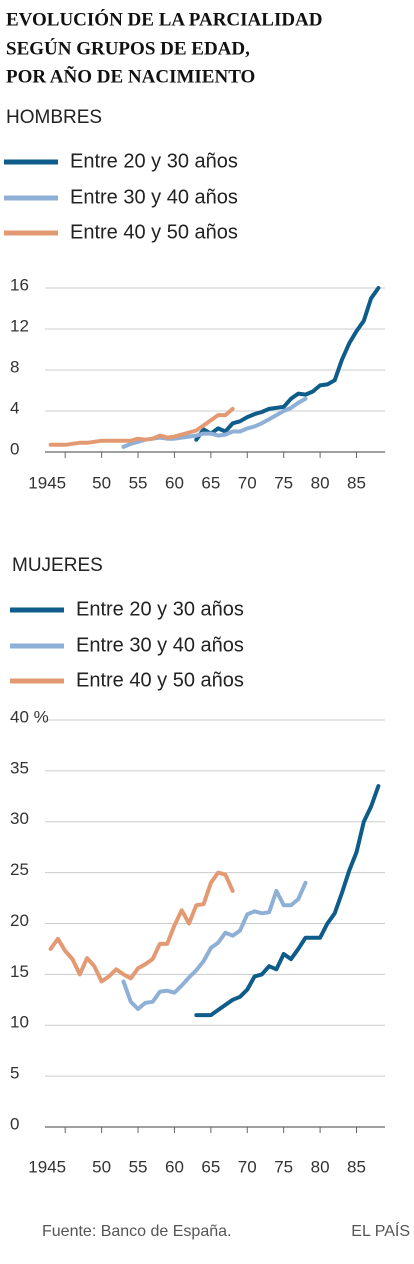 The image size is (414, 1264). What do you see at coordinates (380, 1230) in the screenshot?
I see `credit: EL PAÍS` at bounding box center [380, 1230].